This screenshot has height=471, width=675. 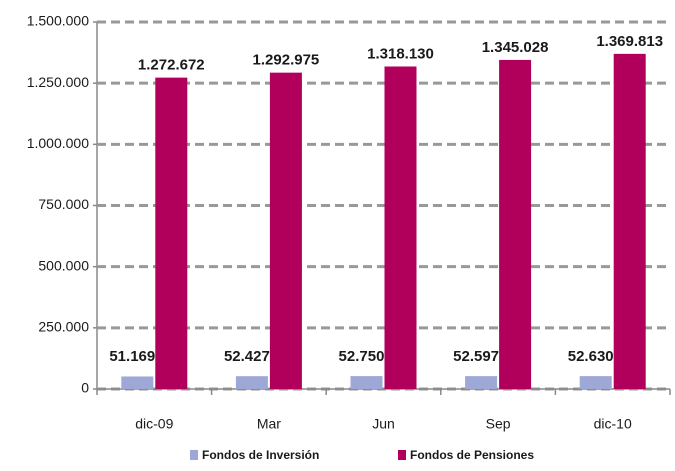 What do you see at coordinates (63, 204) in the screenshot?
I see `y-tick-label: 750.000` at bounding box center [63, 204].